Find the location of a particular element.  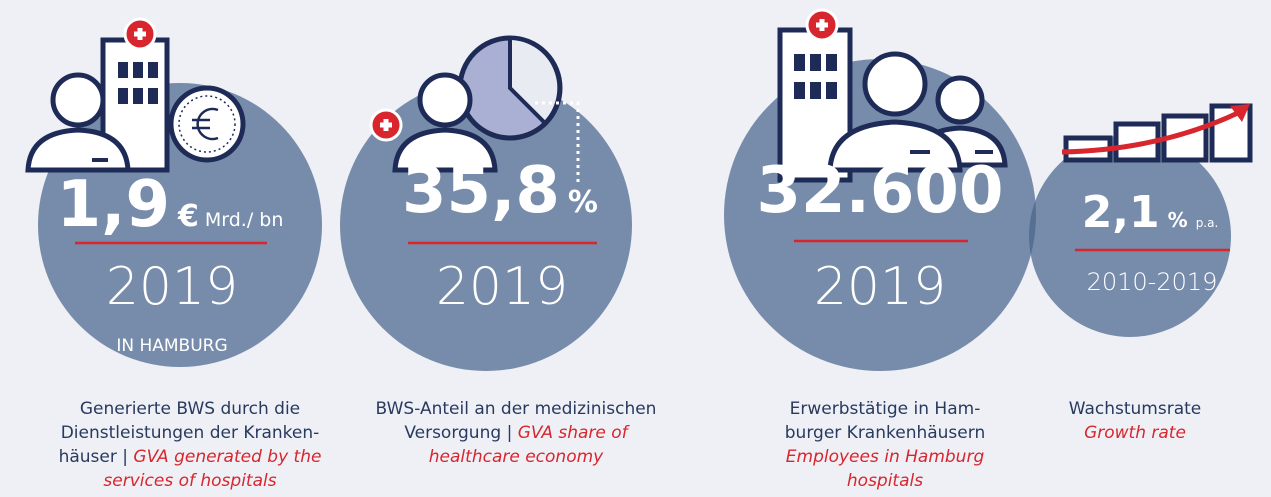

german: Wachstumsrate is located at coordinates (1135, 409).